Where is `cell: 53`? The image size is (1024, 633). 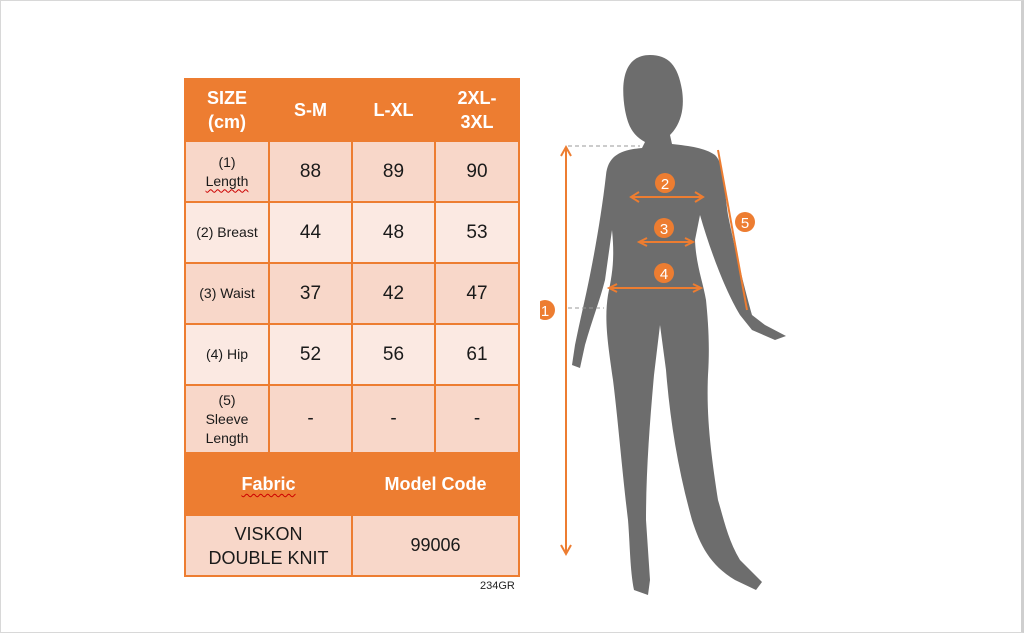
cell: 53 is located at coordinates (477, 232).